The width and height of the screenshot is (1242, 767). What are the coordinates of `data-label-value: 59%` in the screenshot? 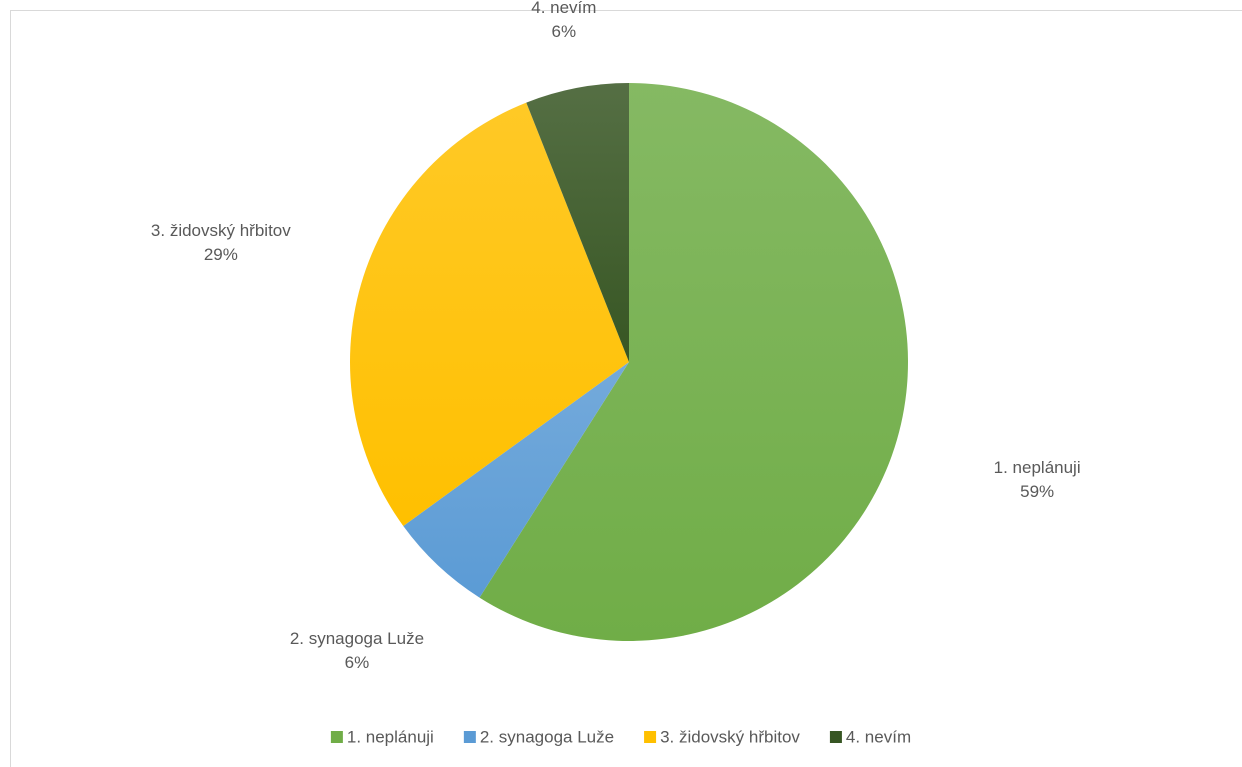 It's located at (1037, 491).